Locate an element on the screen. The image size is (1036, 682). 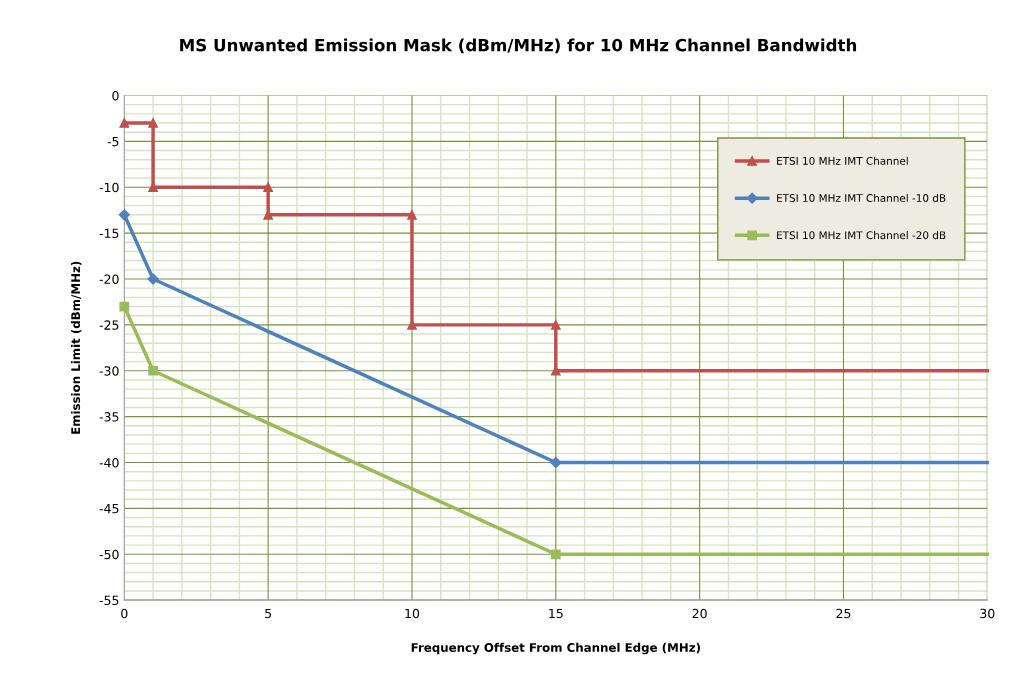
x-tick-label: 20 is located at coordinates (699, 613).